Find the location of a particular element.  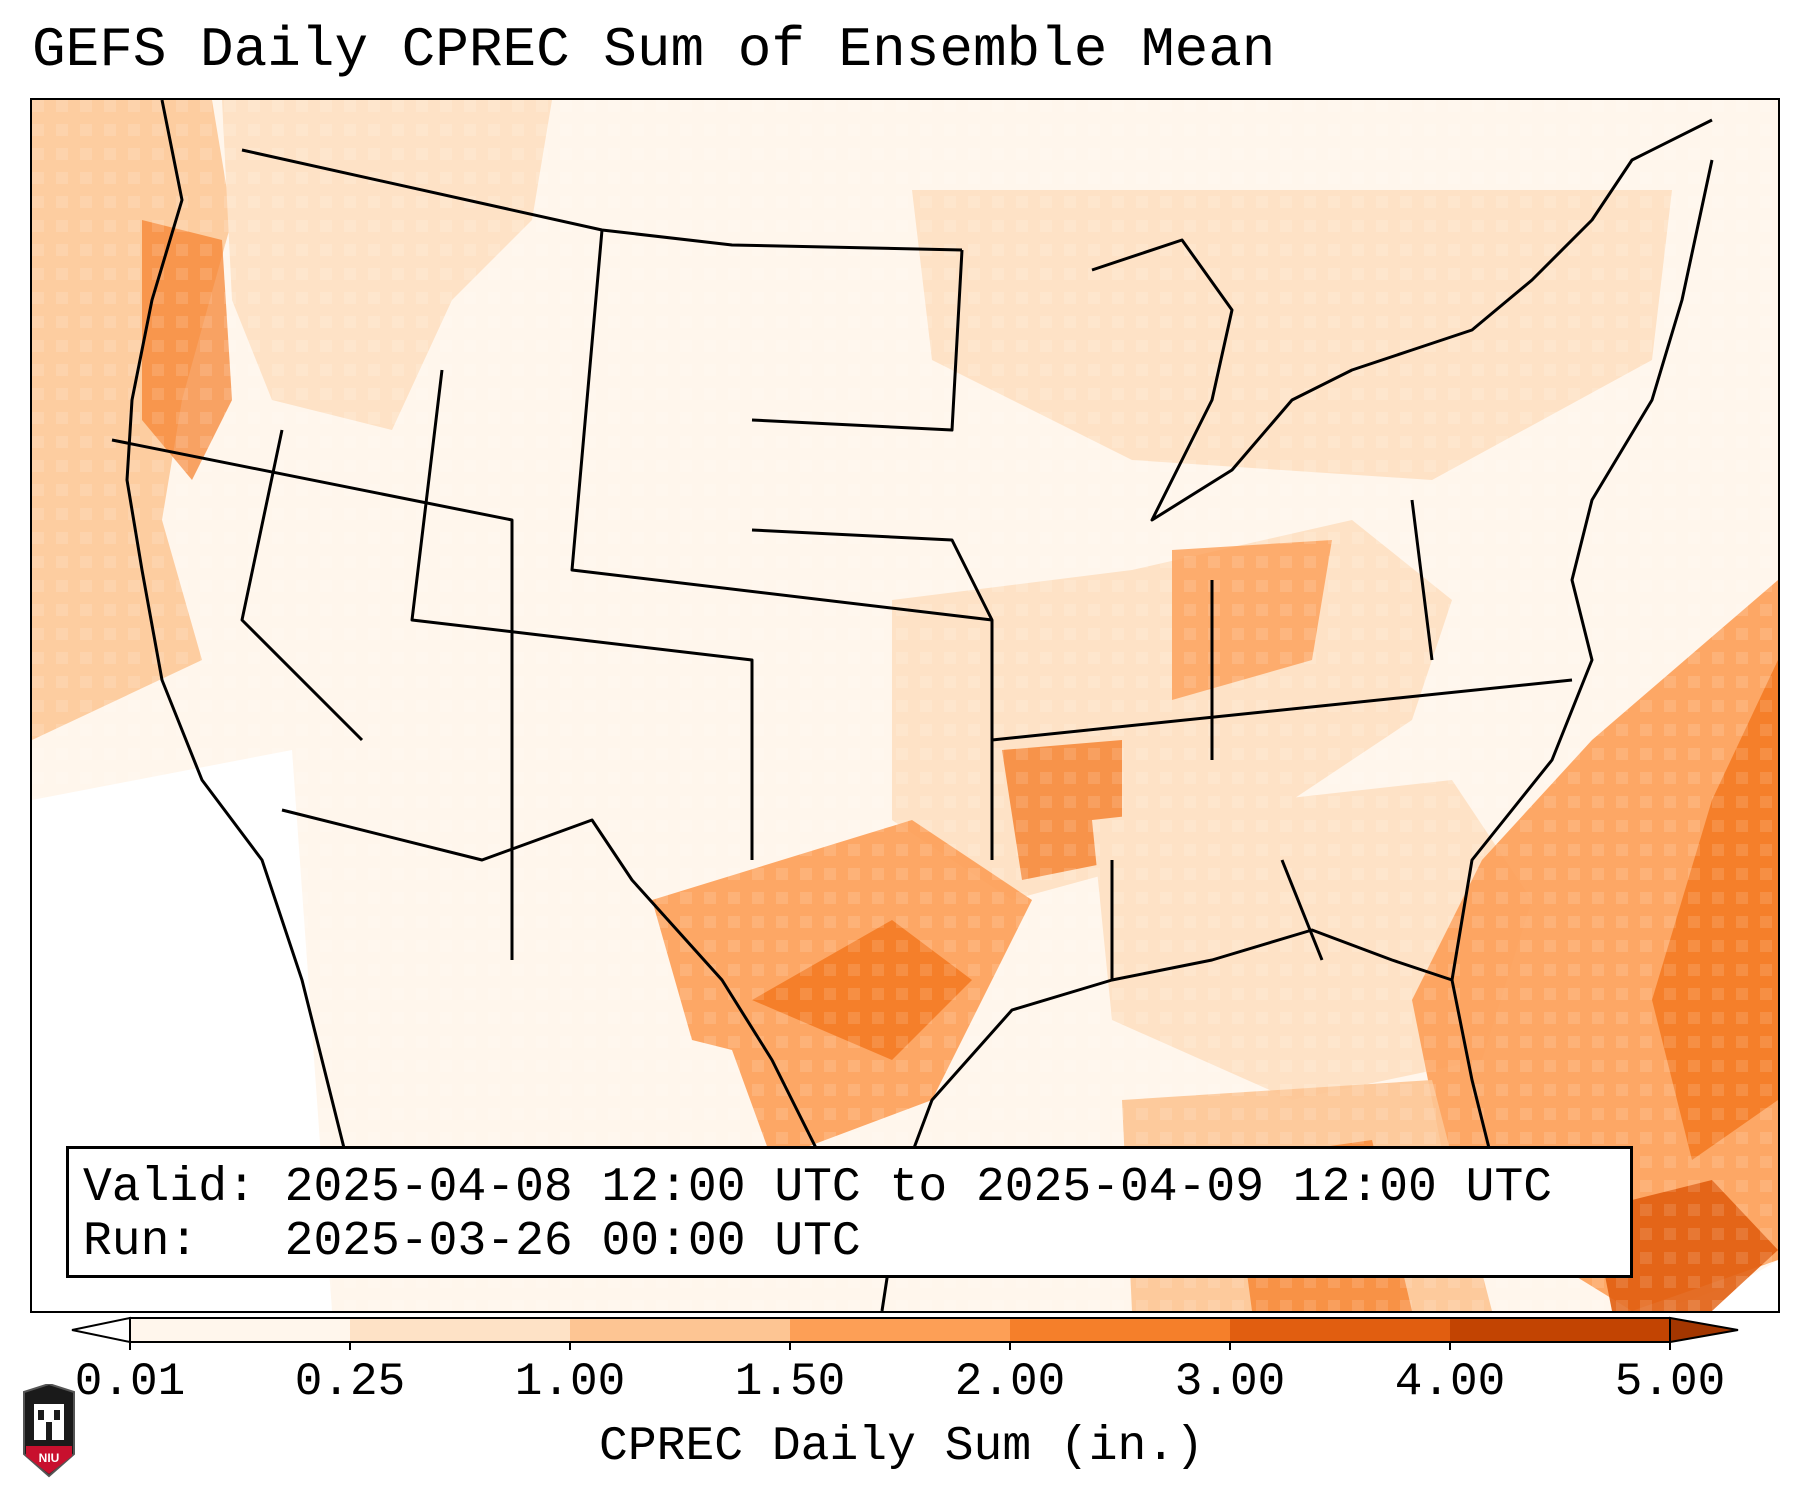

colorbar-tick-label: 0.01 is located at coordinates (130, 1382).